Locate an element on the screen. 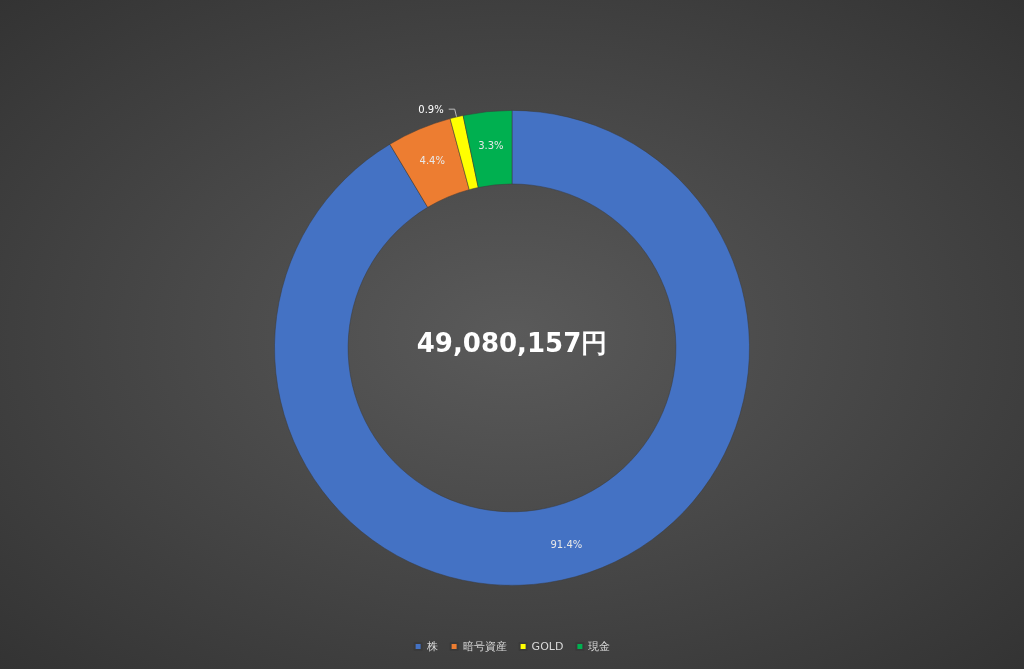  data-label: 91.4% is located at coordinates (566, 544).